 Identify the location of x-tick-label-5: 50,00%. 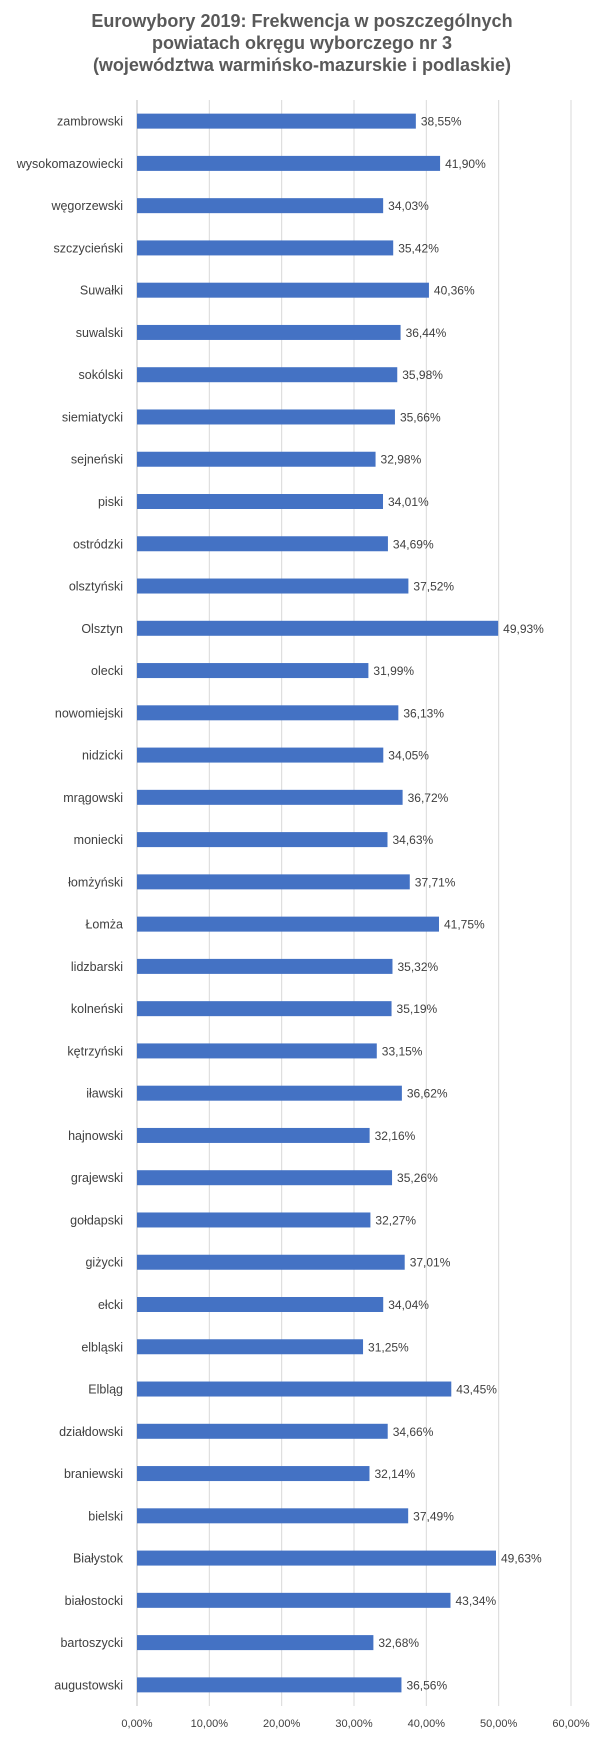
(499, 1724).